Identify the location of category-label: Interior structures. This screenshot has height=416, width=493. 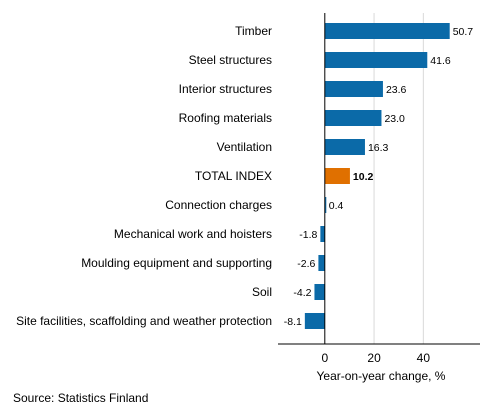
(225, 89).